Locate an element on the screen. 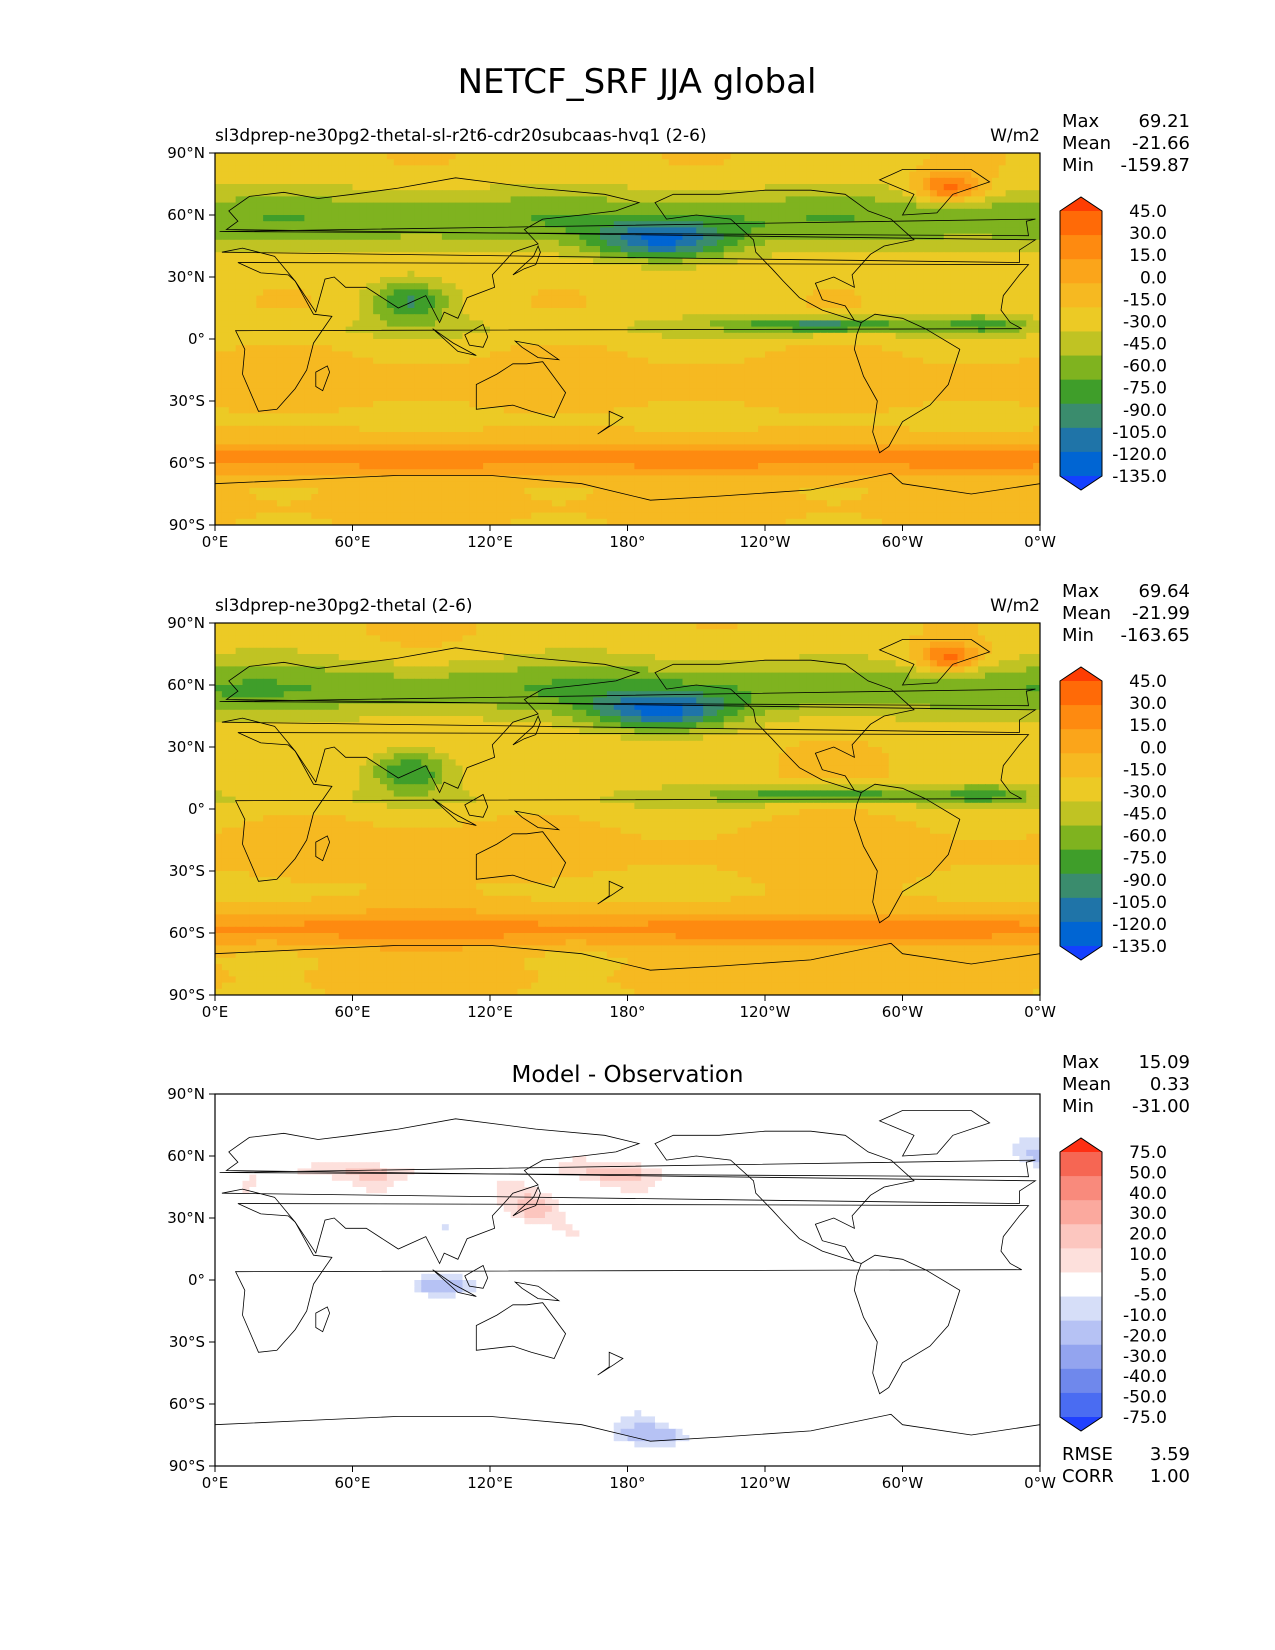 Image resolution: width=1275 pixels, height=1650 pixels. stat-value: -21.66 is located at coordinates (1161, 143).